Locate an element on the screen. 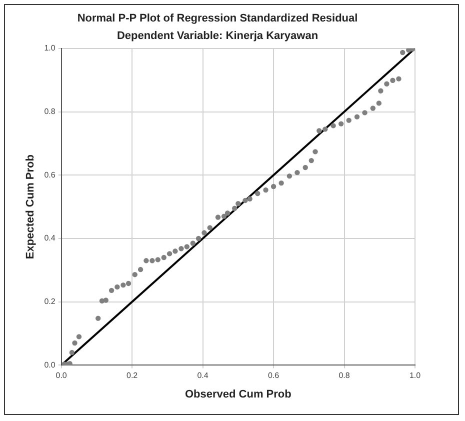 This screenshot has height=421, width=465. x-tick-label: 1.0 is located at coordinates (415, 375).